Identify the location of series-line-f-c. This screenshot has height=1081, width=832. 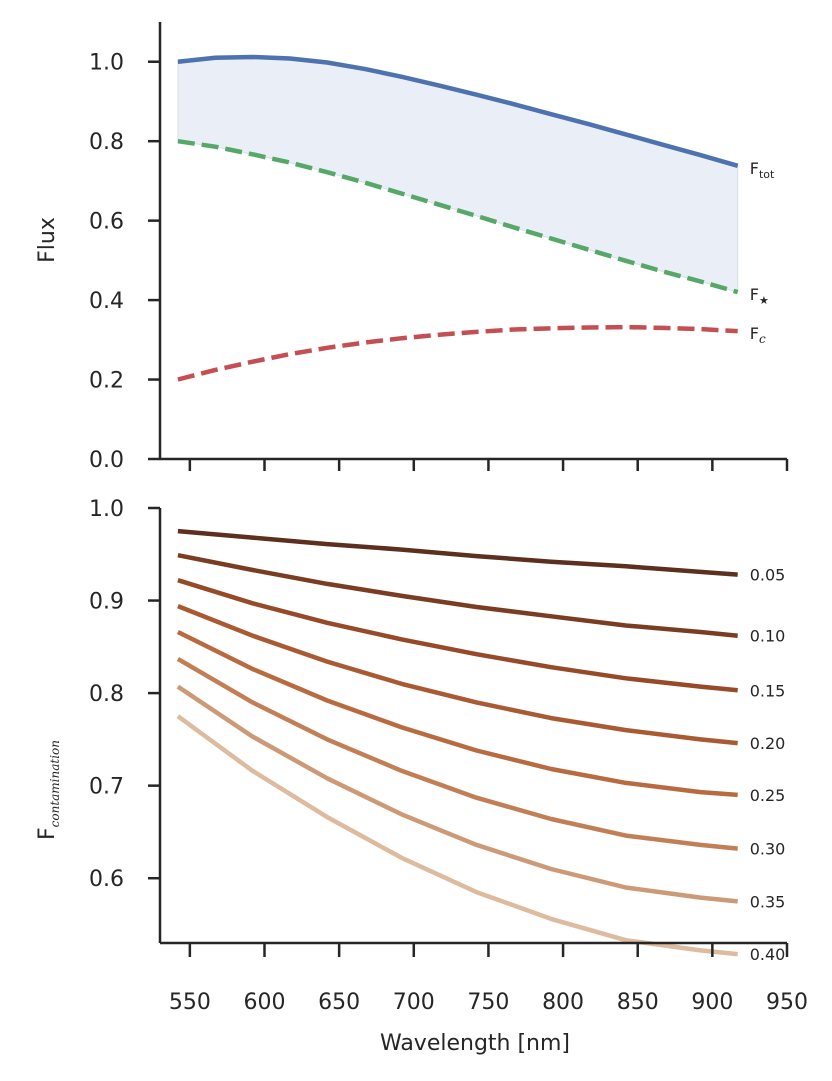
(457, 353).